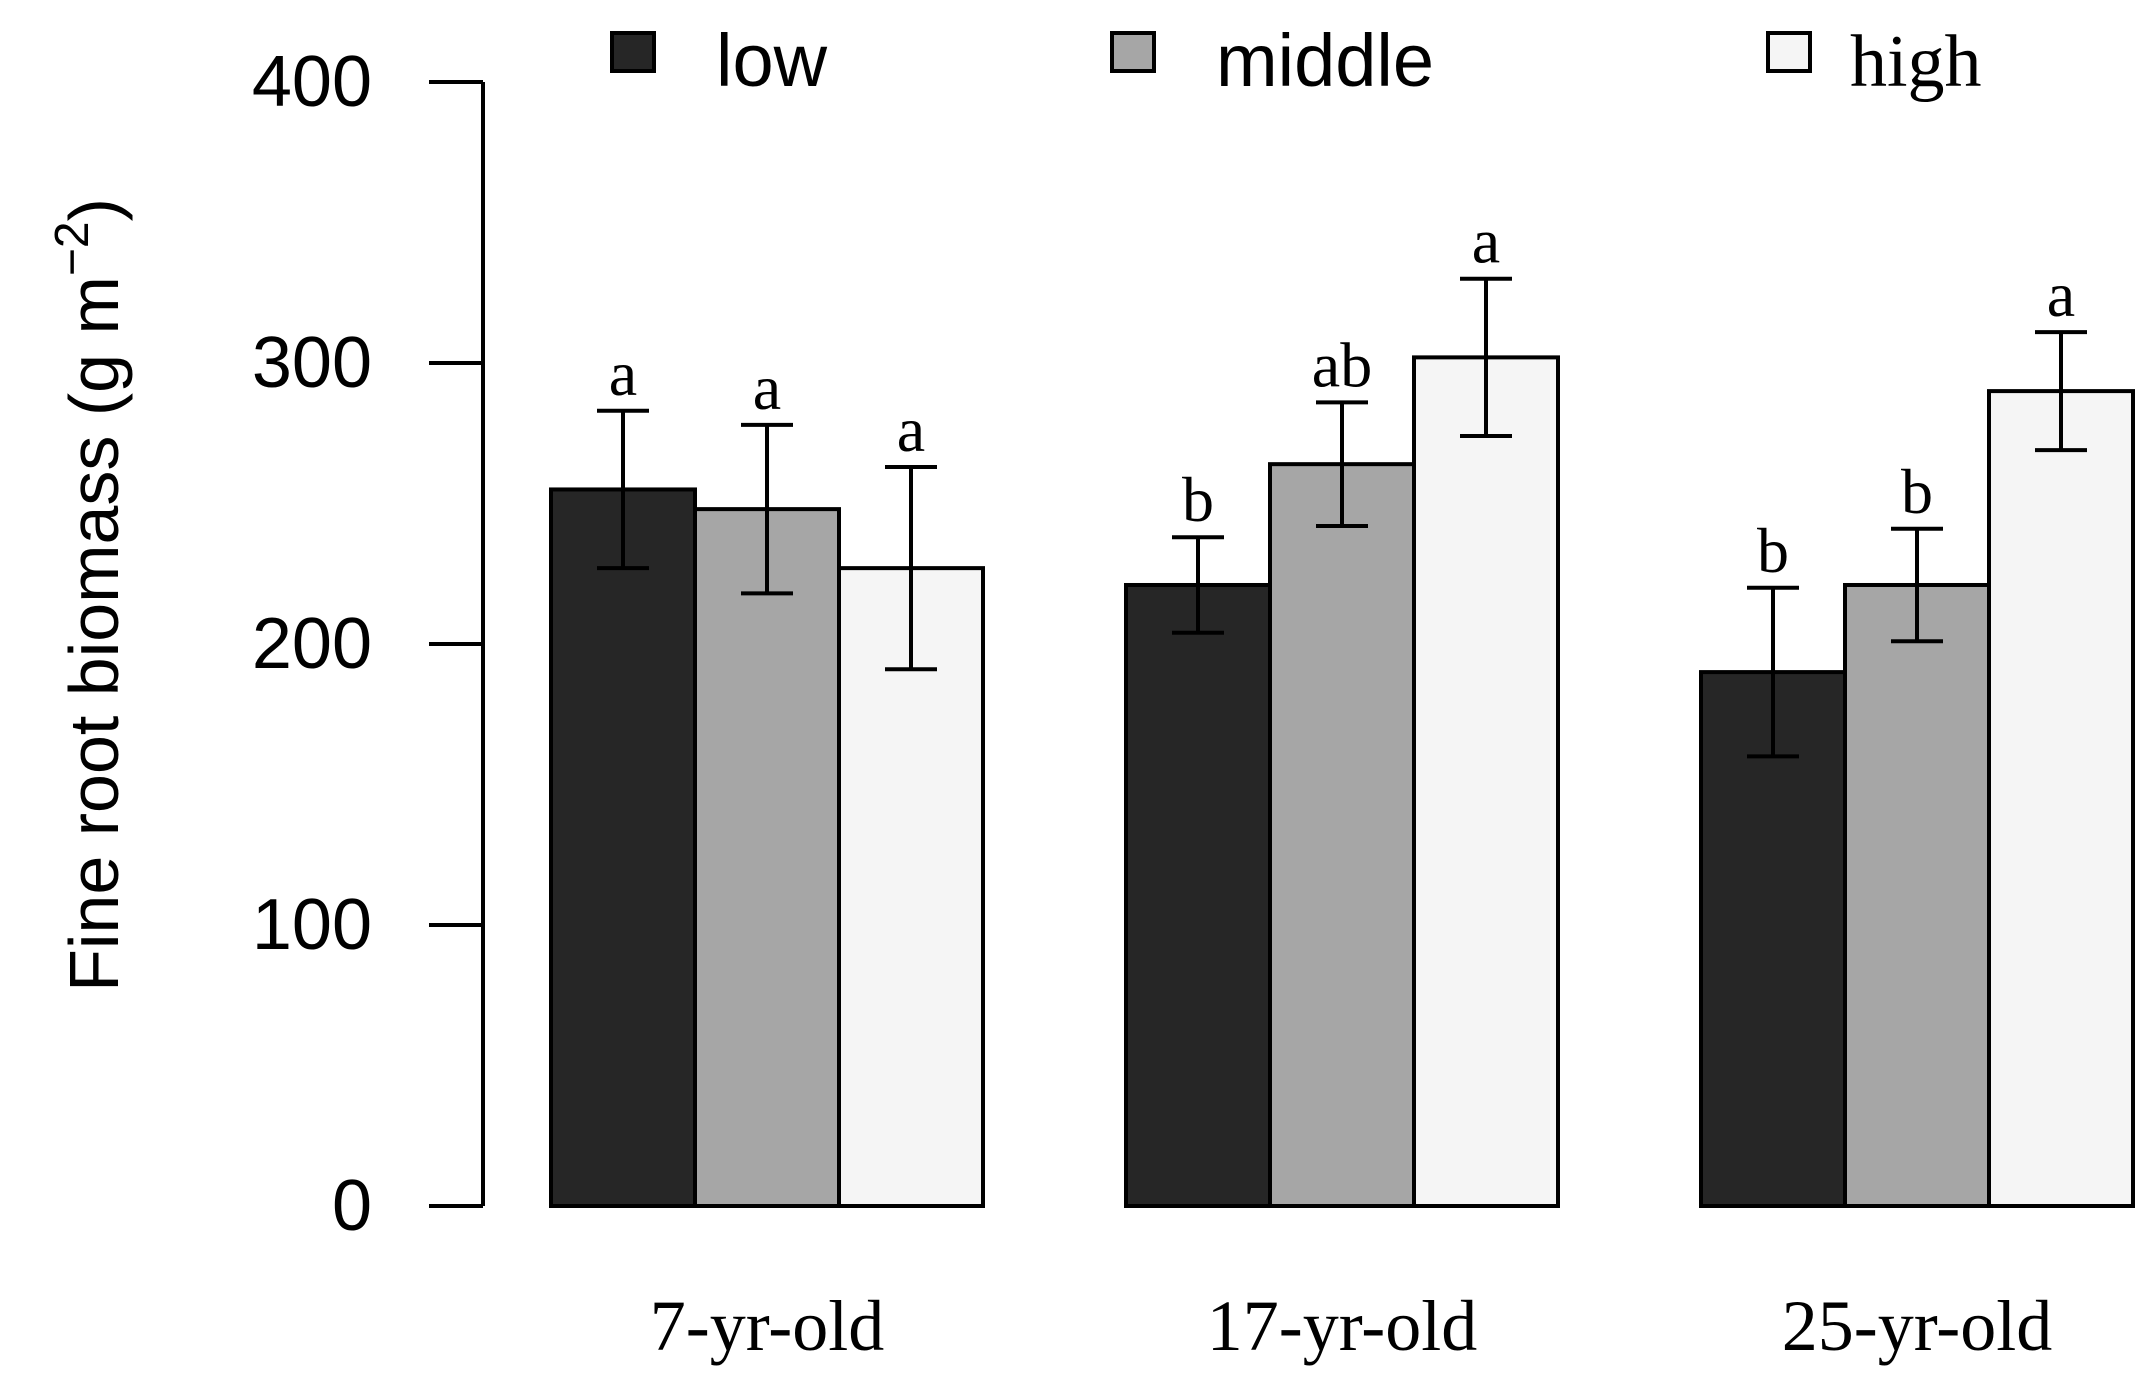 The height and width of the screenshot is (1379, 2150). What do you see at coordinates (623, 373) in the screenshot?
I see `significance-label-low-1: a` at bounding box center [623, 373].